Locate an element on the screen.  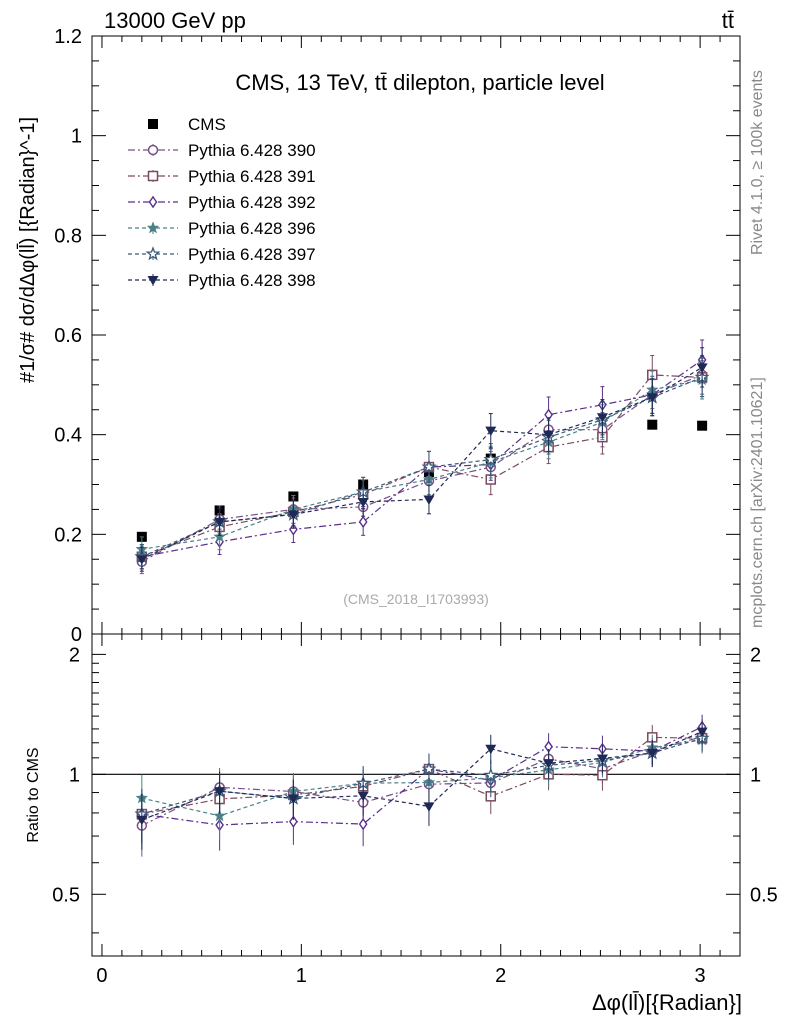
y-tick-label: 0.8 is located at coordinates (68, 236).